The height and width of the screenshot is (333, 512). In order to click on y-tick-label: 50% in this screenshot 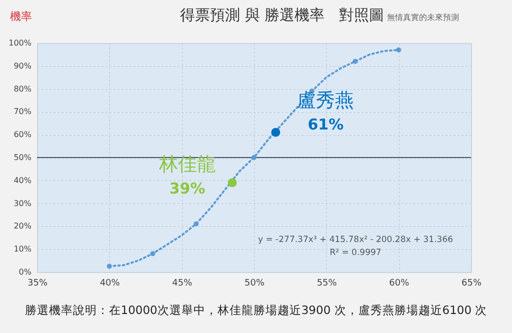, I will do `click(23, 157)`.